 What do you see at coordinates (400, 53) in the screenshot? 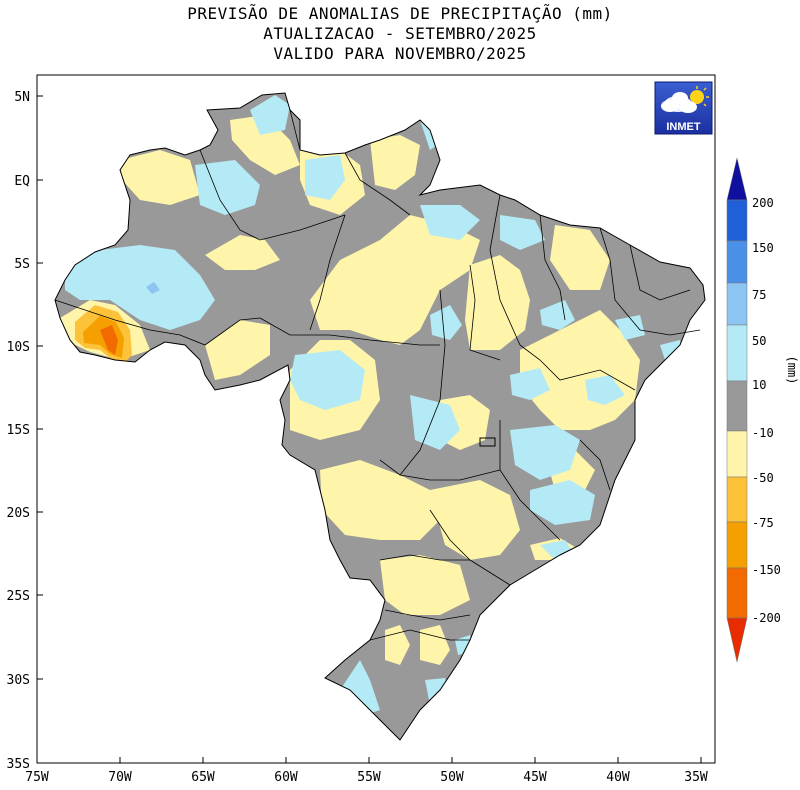
I see `title-line-3: VALIDO PARA NOVEMBRO/2025` at bounding box center [400, 53].